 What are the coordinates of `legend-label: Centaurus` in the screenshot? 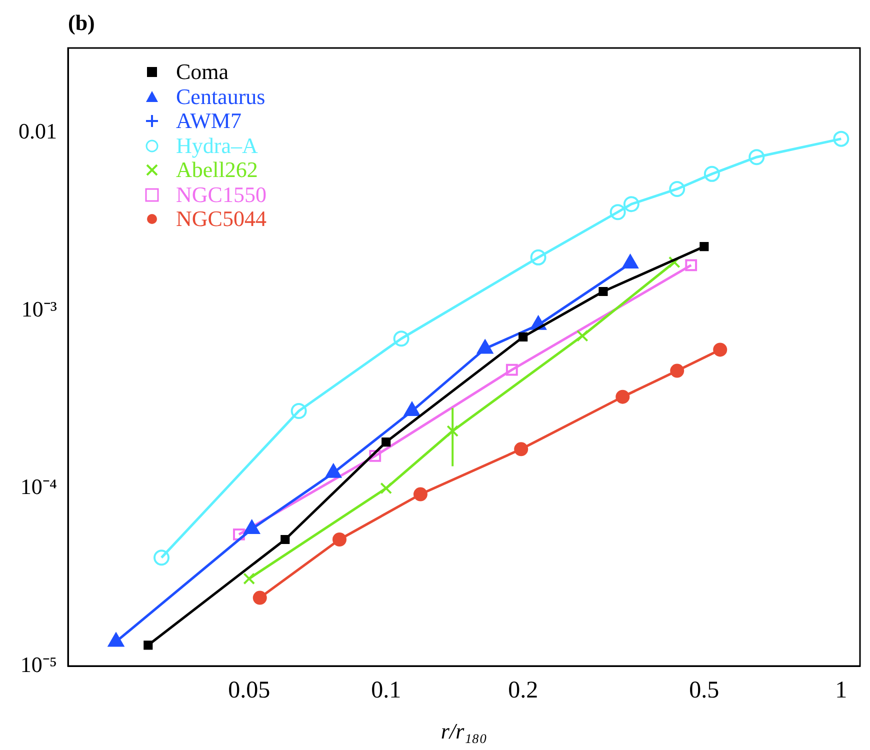 It's located at (221, 96).